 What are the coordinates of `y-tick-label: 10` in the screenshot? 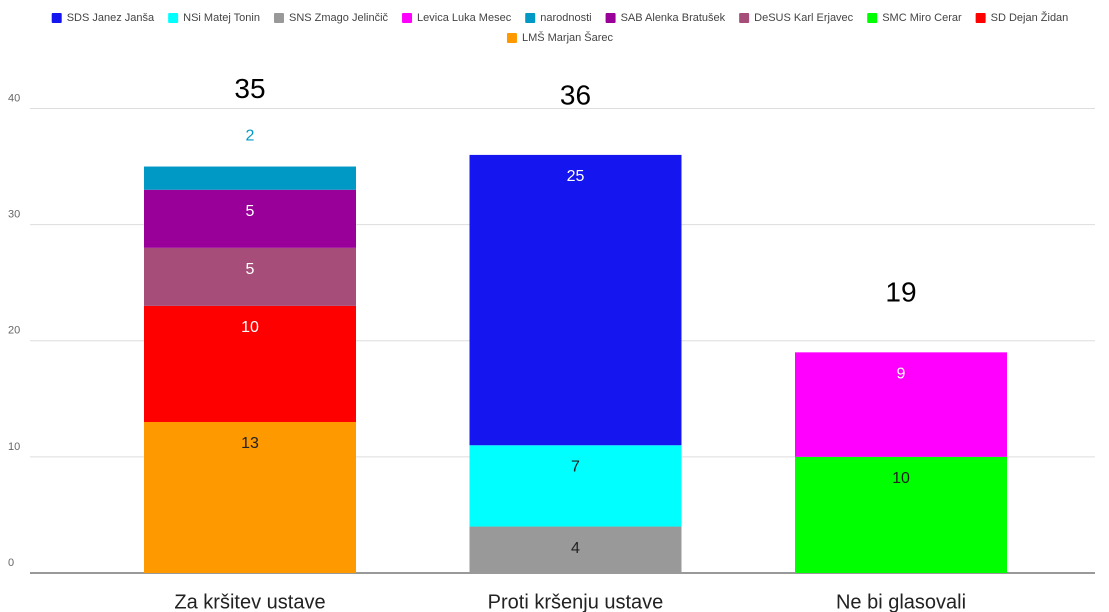 It's located at (14, 447).